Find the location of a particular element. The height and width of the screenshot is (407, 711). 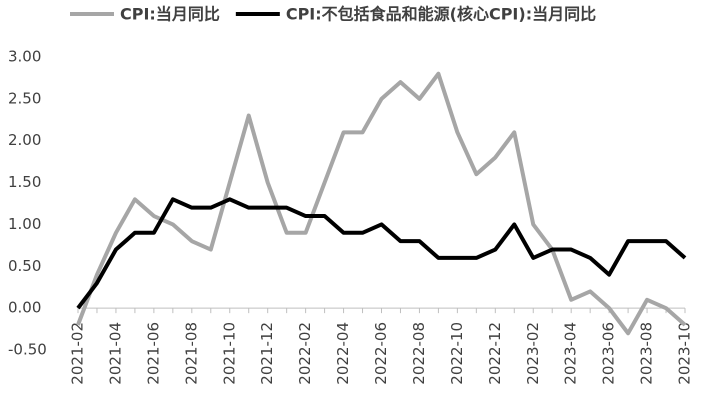

legend: CPI:当月同比 CPI:不包括食品和能源(核心CPI):当月同比 is located at coordinates (333, 14).